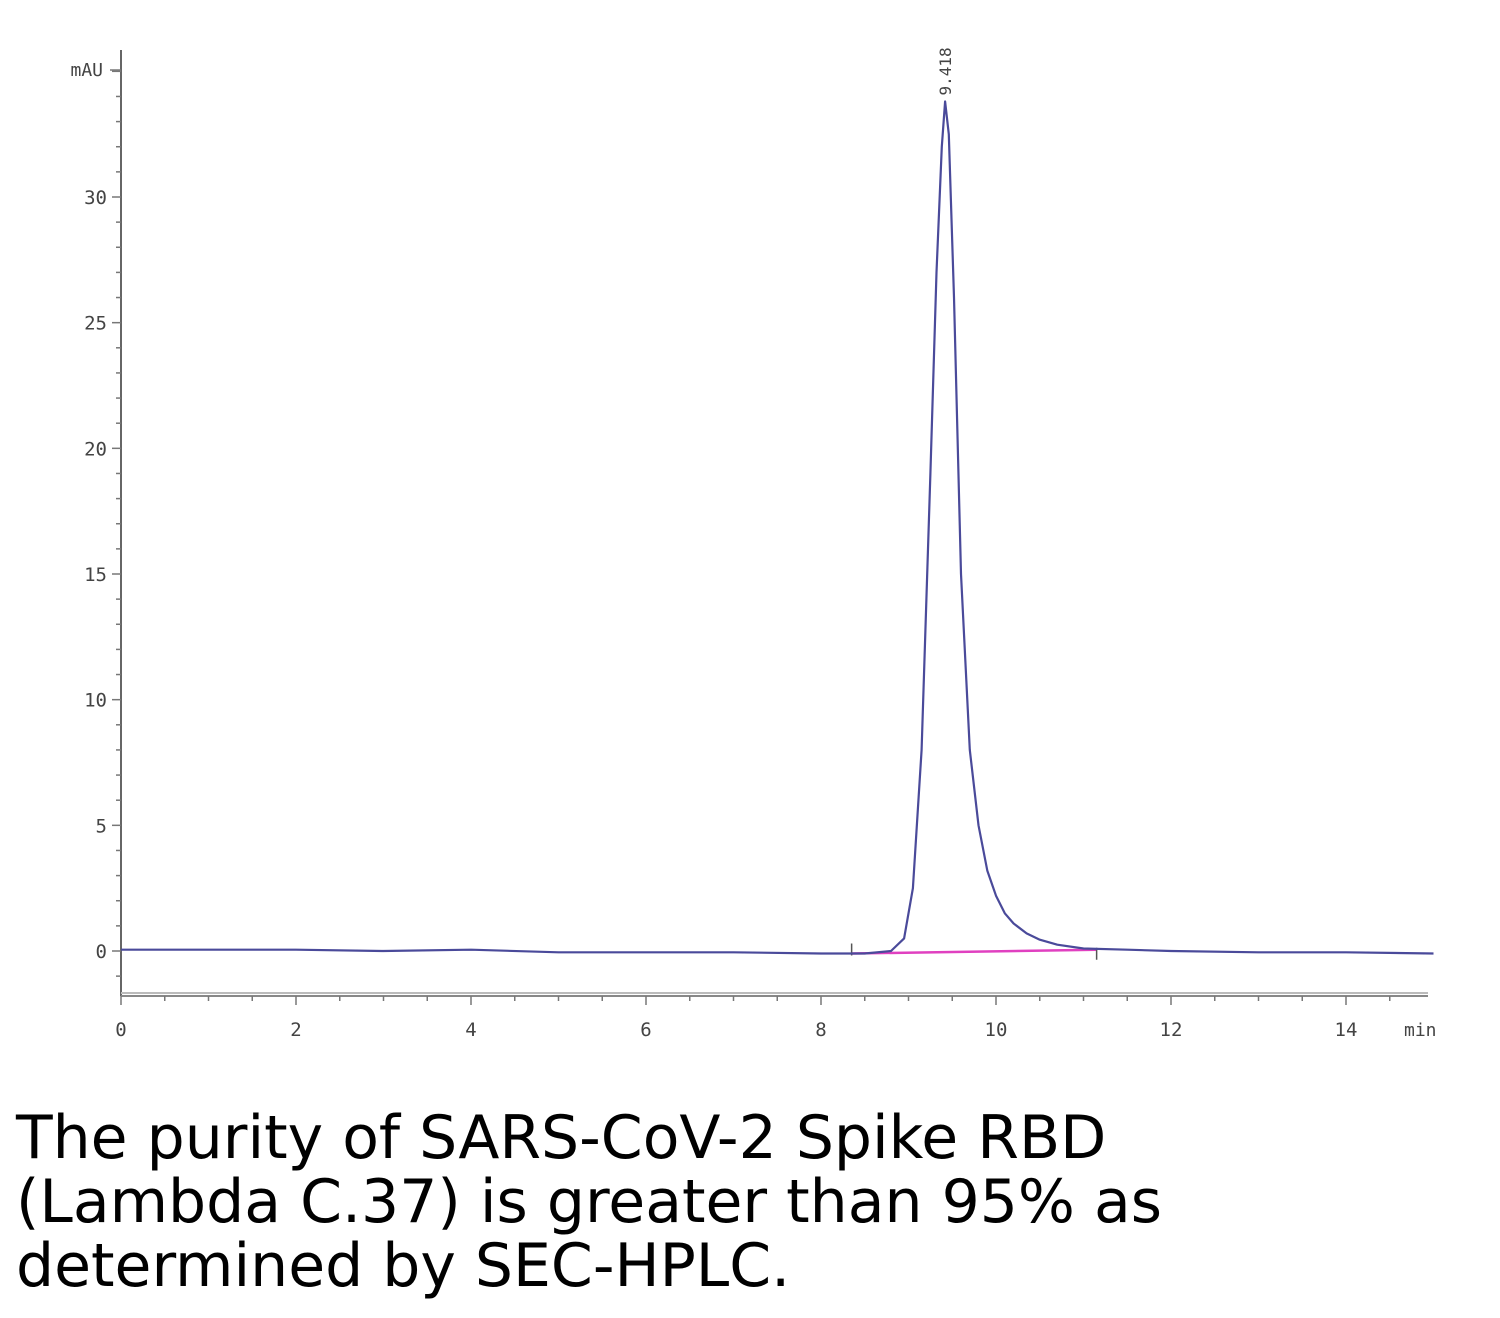 The height and width of the screenshot is (1318, 1500). Describe the element at coordinates (95, 324) in the screenshot. I see `y-tick-label: 25` at that location.